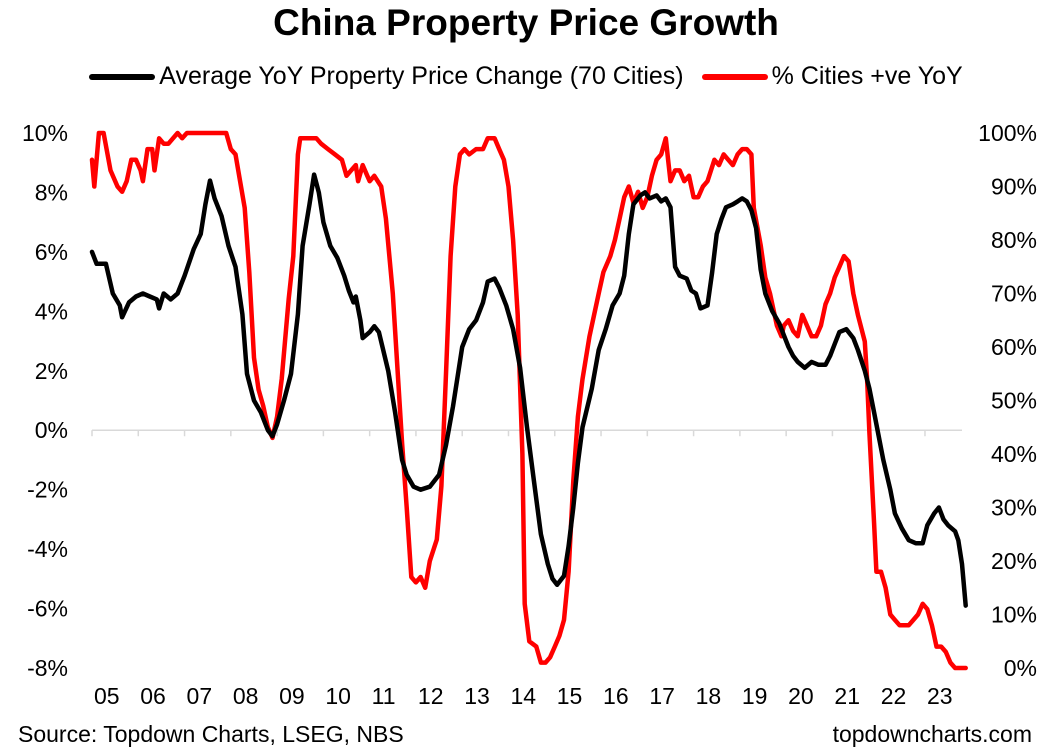 The image size is (1052, 755). I want to click on y-right-tick-label: 60%, so click(1014, 347).